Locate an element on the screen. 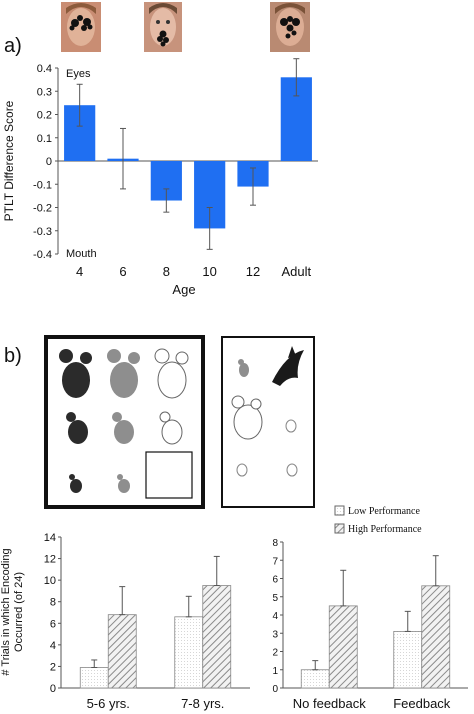 The image size is (474, 714). chart-b1-y-tick: 14 is located at coordinates (50, 538).